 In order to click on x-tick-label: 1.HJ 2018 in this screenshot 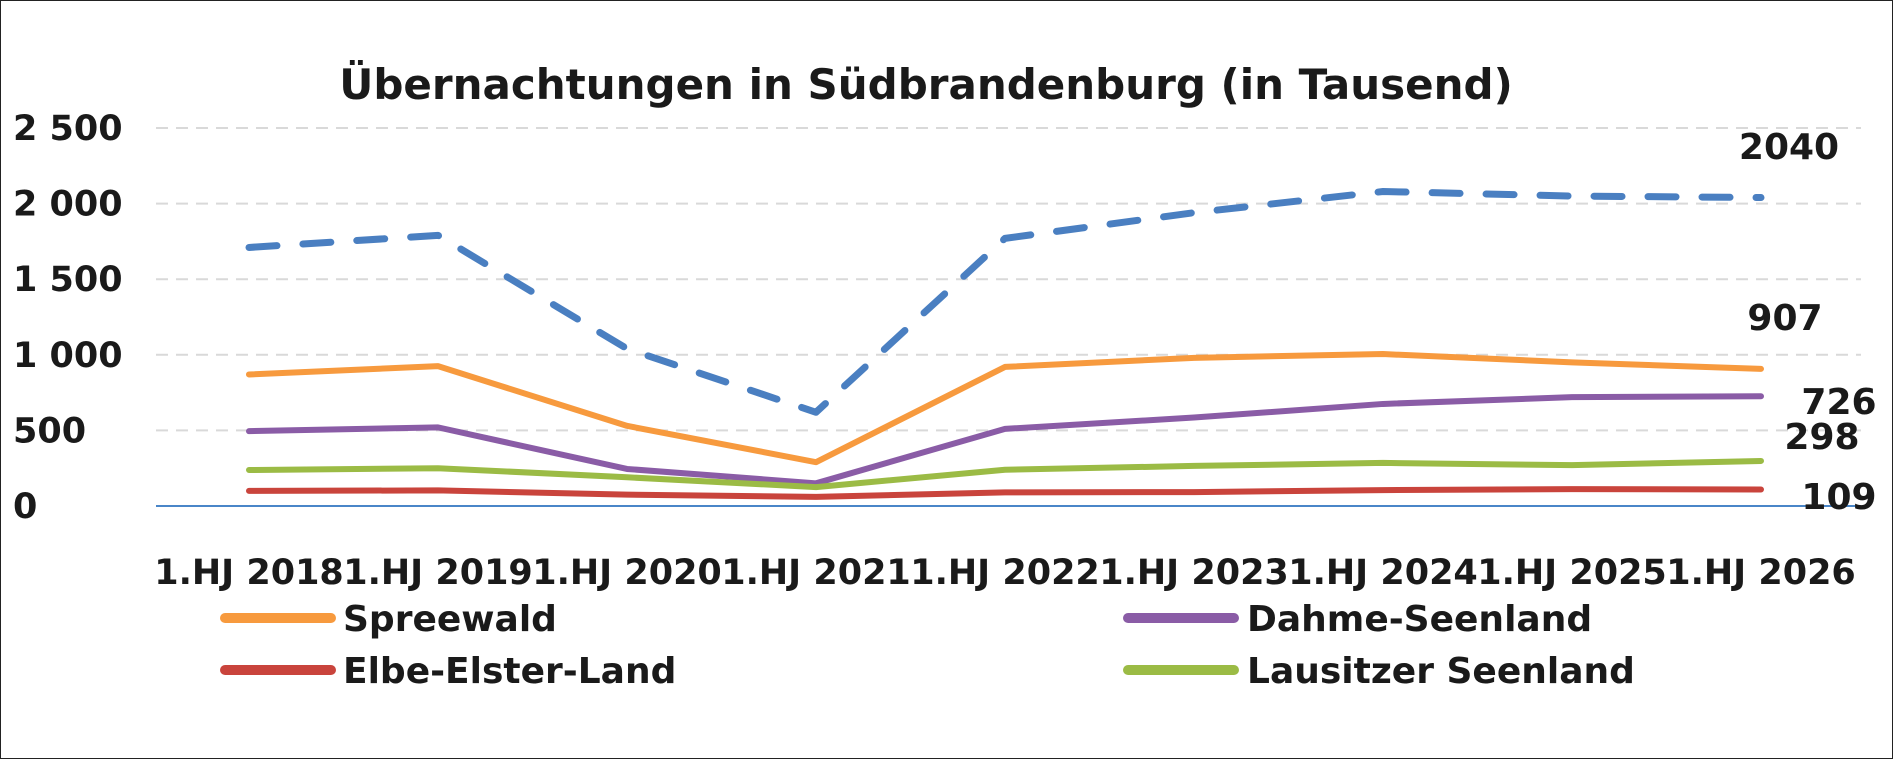, I will do `click(249, 573)`.